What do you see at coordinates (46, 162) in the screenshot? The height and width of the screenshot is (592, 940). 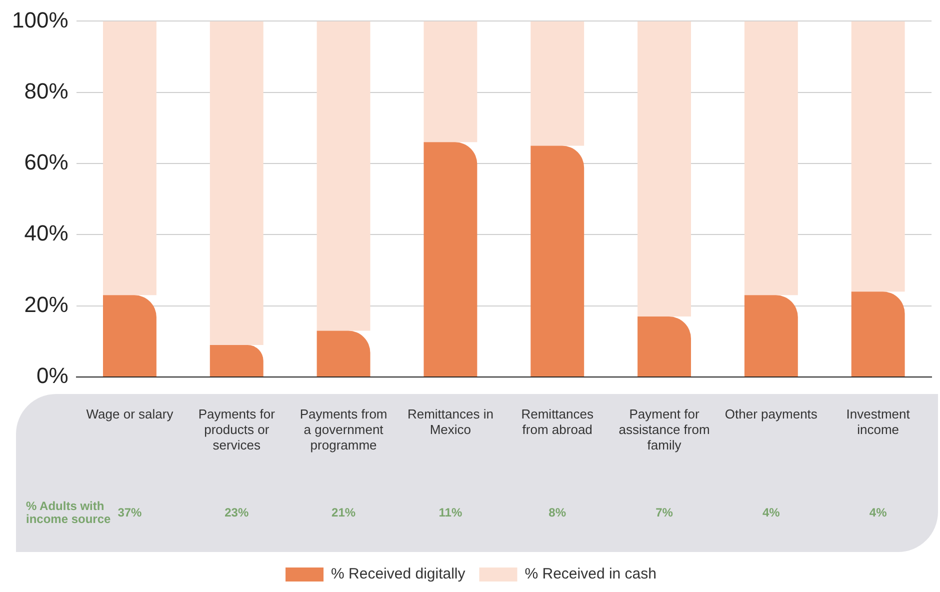 I see `y-tick-label: 60%` at bounding box center [46, 162].